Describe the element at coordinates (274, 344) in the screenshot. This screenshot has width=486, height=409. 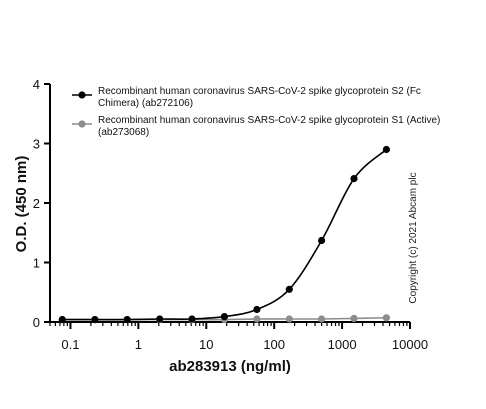
I see `x-tick-label: 100` at that location.